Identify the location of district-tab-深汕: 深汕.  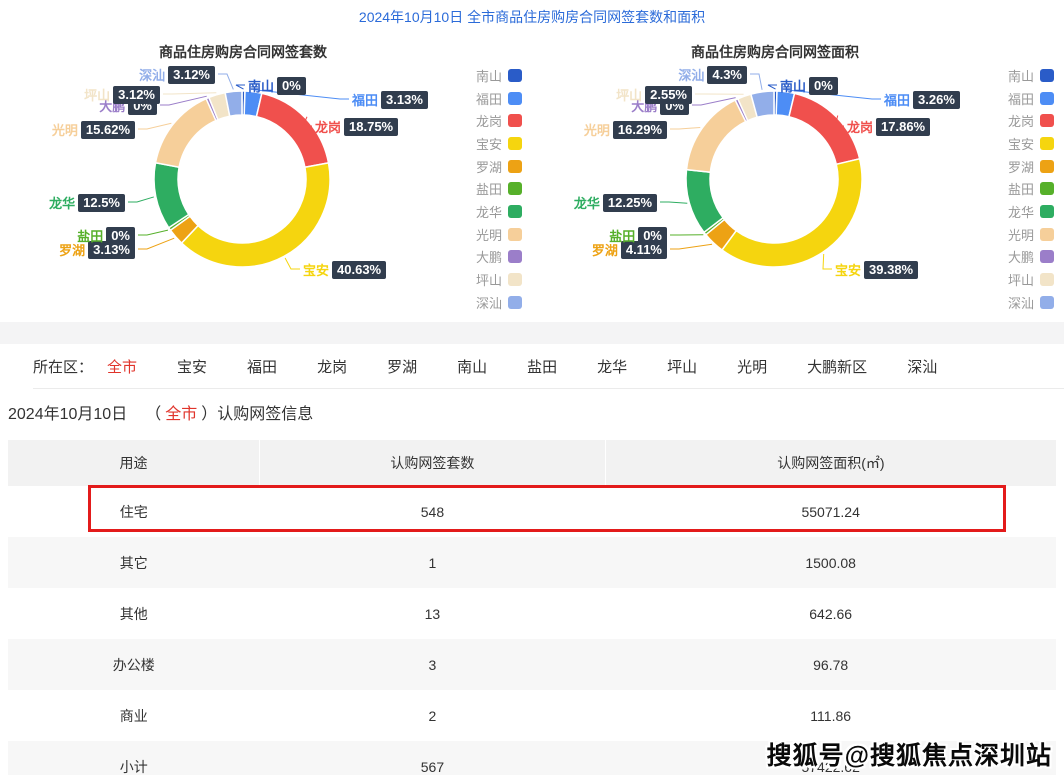
(922, 367).